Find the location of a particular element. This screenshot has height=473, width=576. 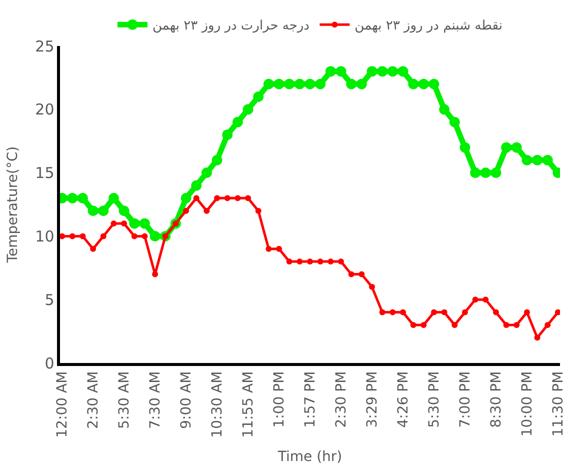

legend-label: نقطه شبنم در روز ۲۳ بهمن is located at coordinates (428, 26).